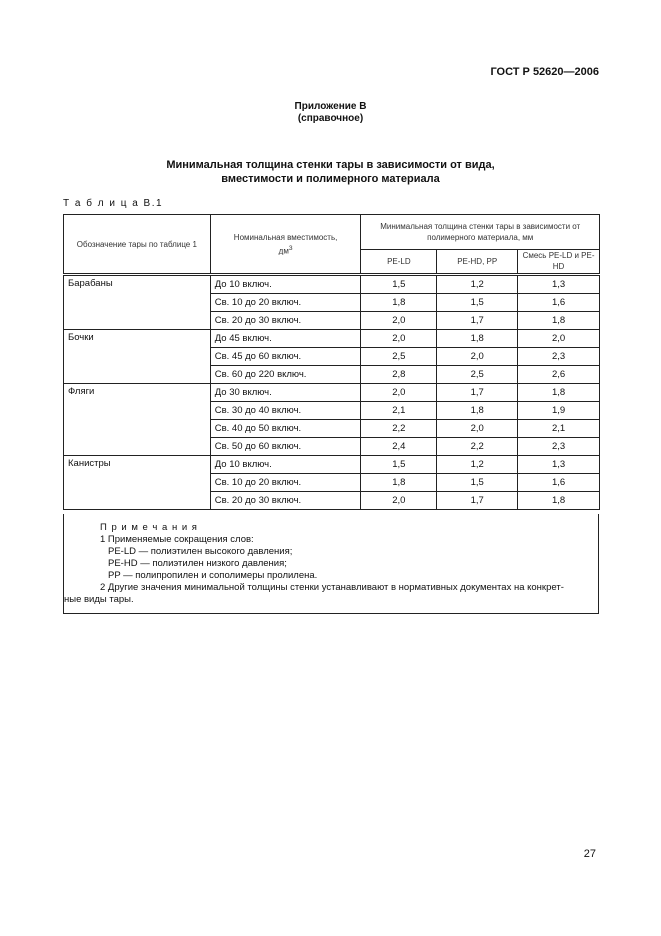 Image resolution: width=661 pixels, height=936 pixels. I want to click on note: PE-LD — полиэтилен высокого давления;, so click(200, 551).